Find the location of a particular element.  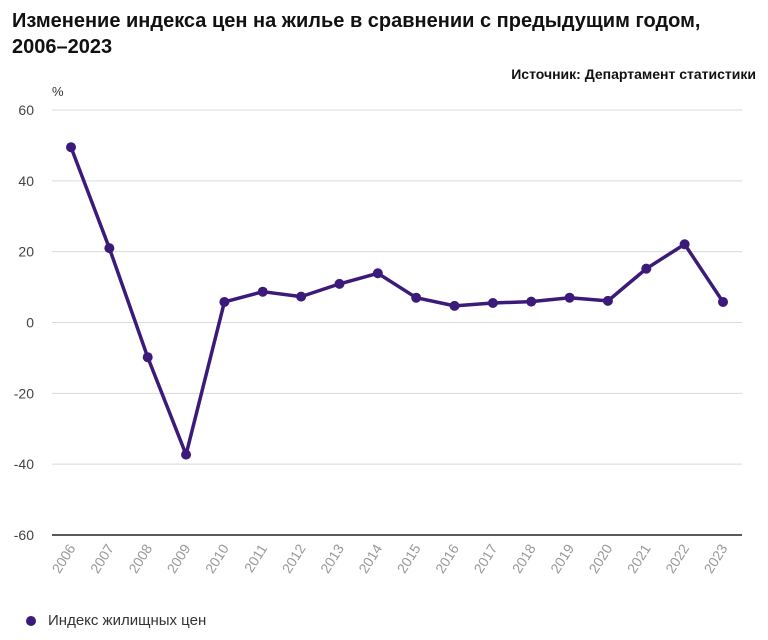

x-tick-label: 2021 is located at coordinates (639, 558).